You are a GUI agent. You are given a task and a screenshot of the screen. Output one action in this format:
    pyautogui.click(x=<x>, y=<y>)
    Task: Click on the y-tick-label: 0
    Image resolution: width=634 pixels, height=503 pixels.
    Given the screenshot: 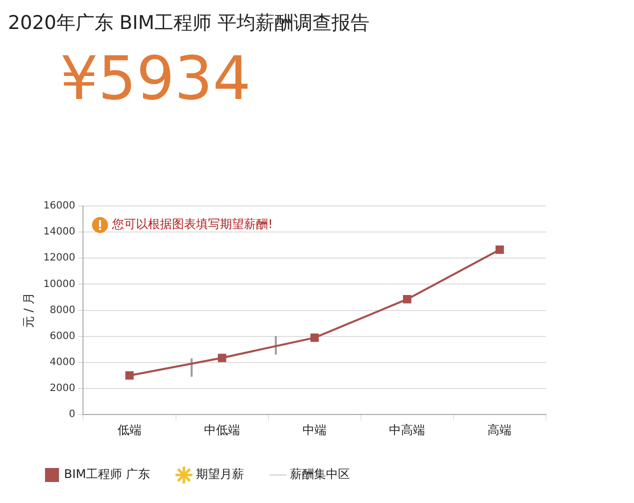 What is the action you would take?
    pyautogui.click(x=72, y=414)
    